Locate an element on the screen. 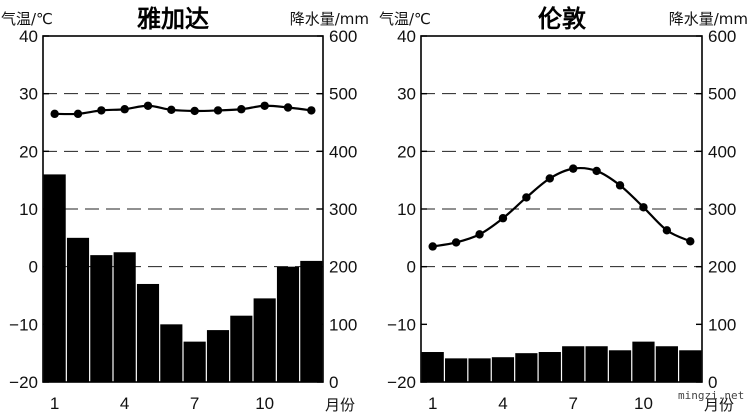 The width and height of the screenshot is (750, 415). chart-title: 雅加达 is located at coordinates (173, 19).